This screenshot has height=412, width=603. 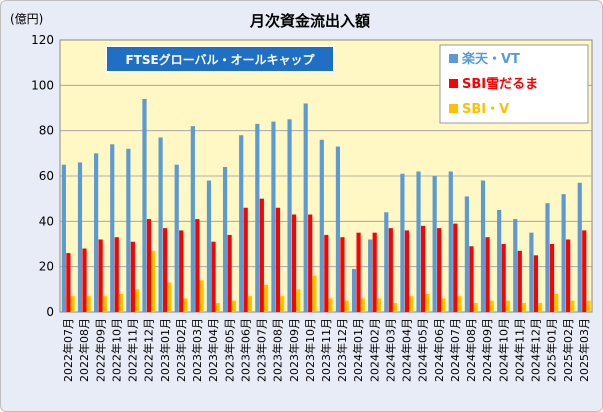 I want to click on x-tick-label: 2024年03月, so click(x=390, y=350).